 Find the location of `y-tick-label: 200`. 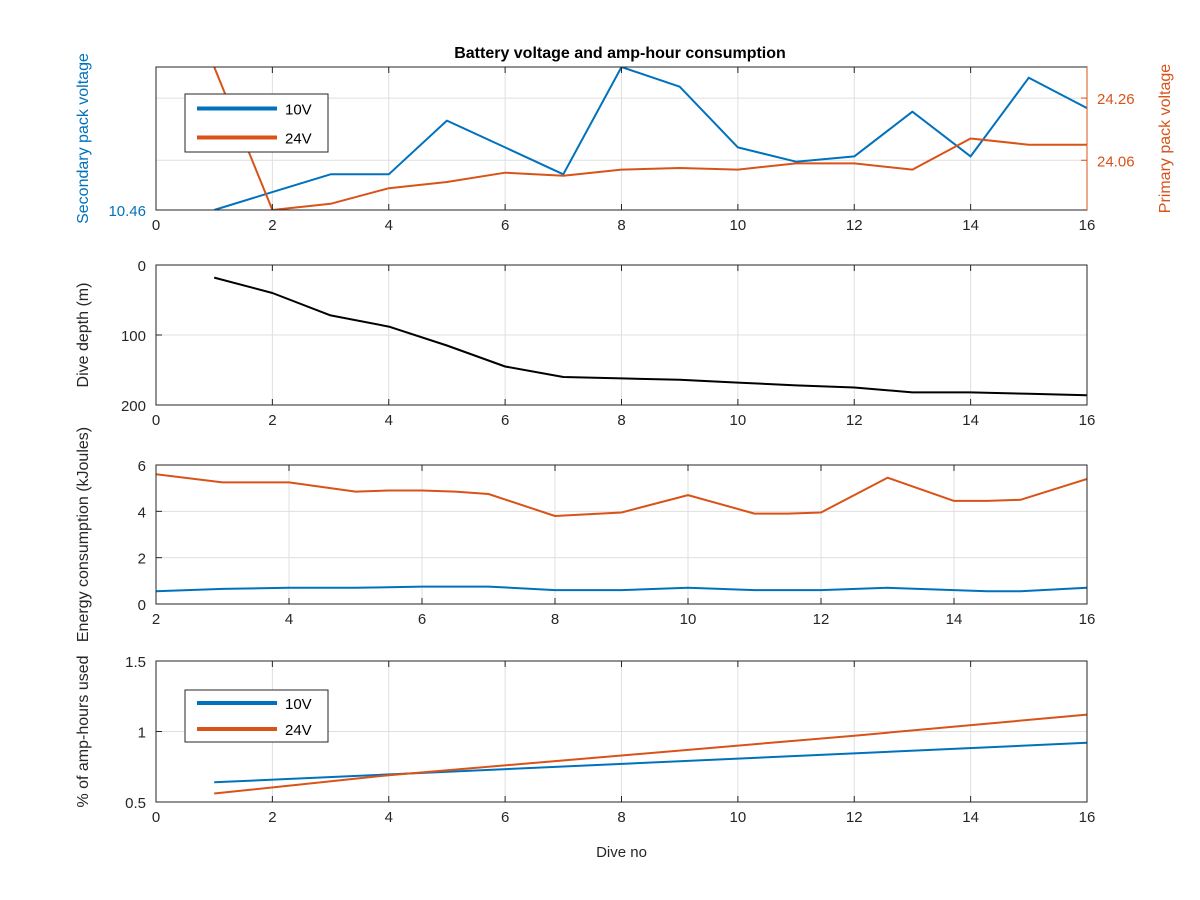

y-tick-label: 200 is located at coordinates (133, 406).